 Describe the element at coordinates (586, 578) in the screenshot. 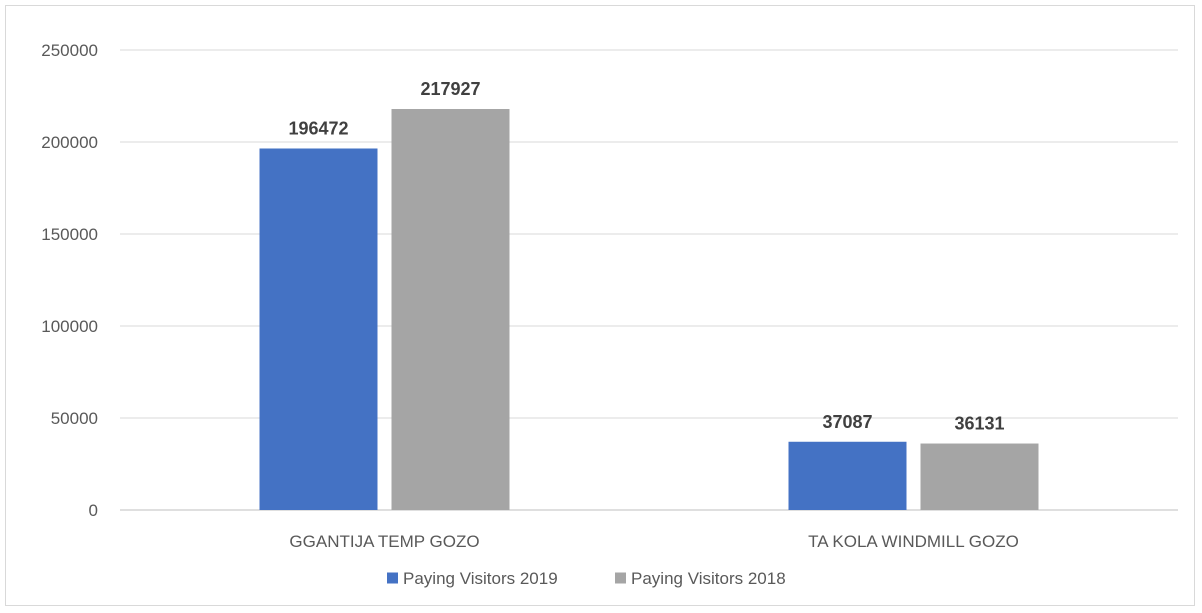

I see `legend: Paying Visitors 2019 Paying Visitors 2018` at that location.